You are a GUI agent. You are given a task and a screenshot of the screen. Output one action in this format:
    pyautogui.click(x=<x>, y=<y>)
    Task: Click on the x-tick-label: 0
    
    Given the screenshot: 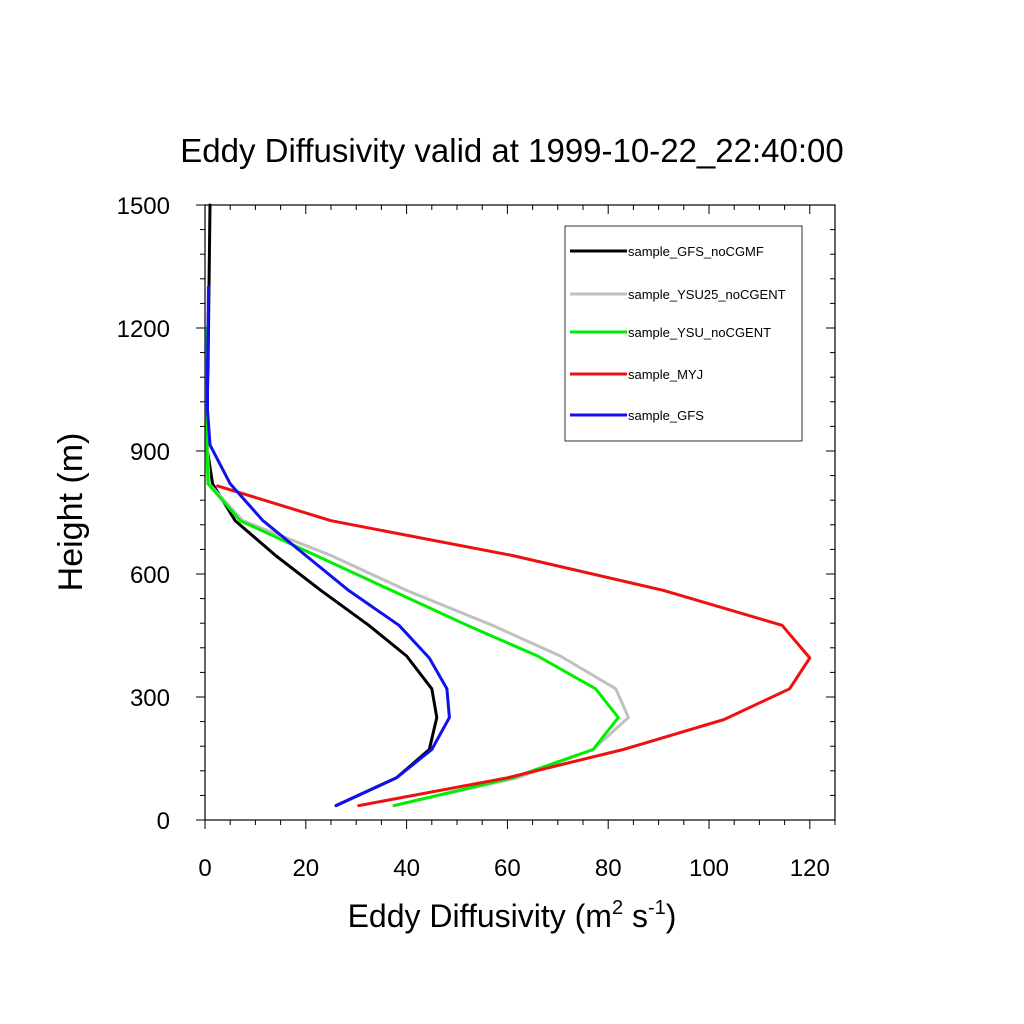 What is the action you would take?
    pyautogui.click(x=204, y=868)
    